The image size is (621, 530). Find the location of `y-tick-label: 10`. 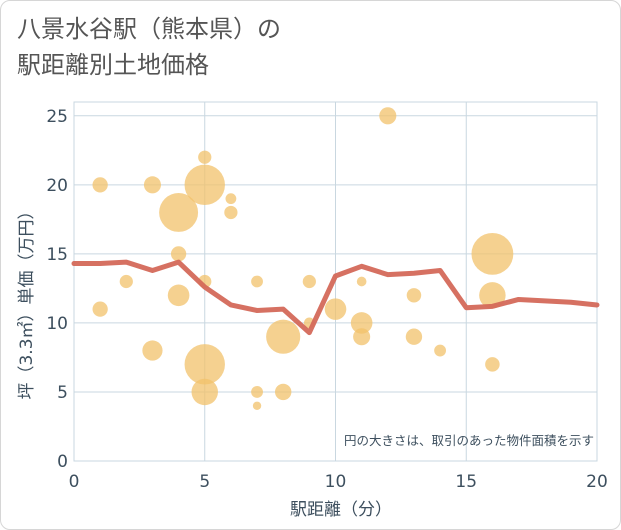

y-tick-label: 10 is located at coordinates (57, 324).